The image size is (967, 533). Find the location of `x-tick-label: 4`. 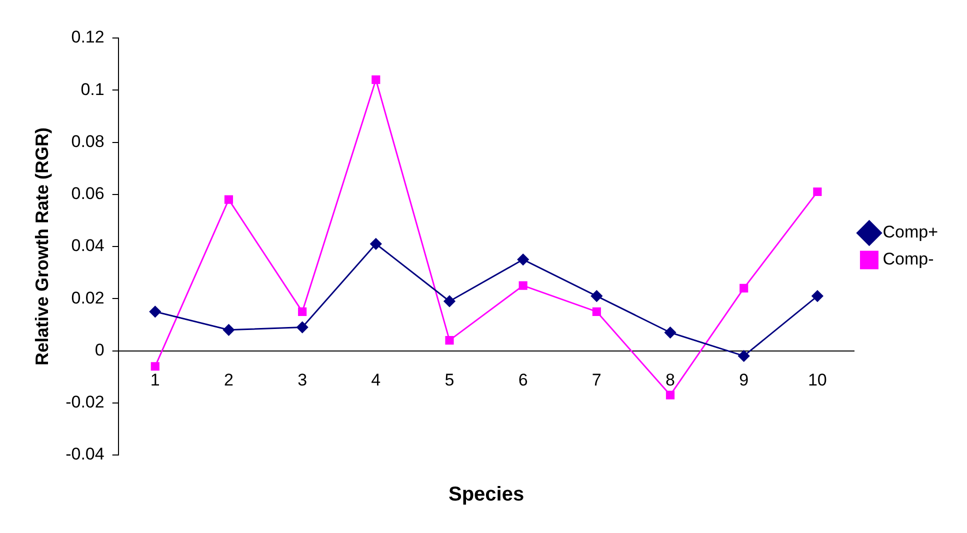

x-tick-label: 4 is located at coordinates (376, 380).